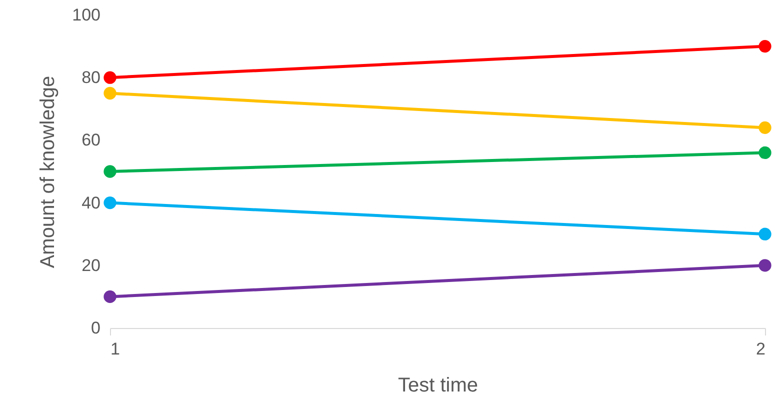 The width and height of the screenshot is (779, 409). Describe the element at coordinates (91, 78) in the screenshot. I see `y-tick-label: 80` at that location.